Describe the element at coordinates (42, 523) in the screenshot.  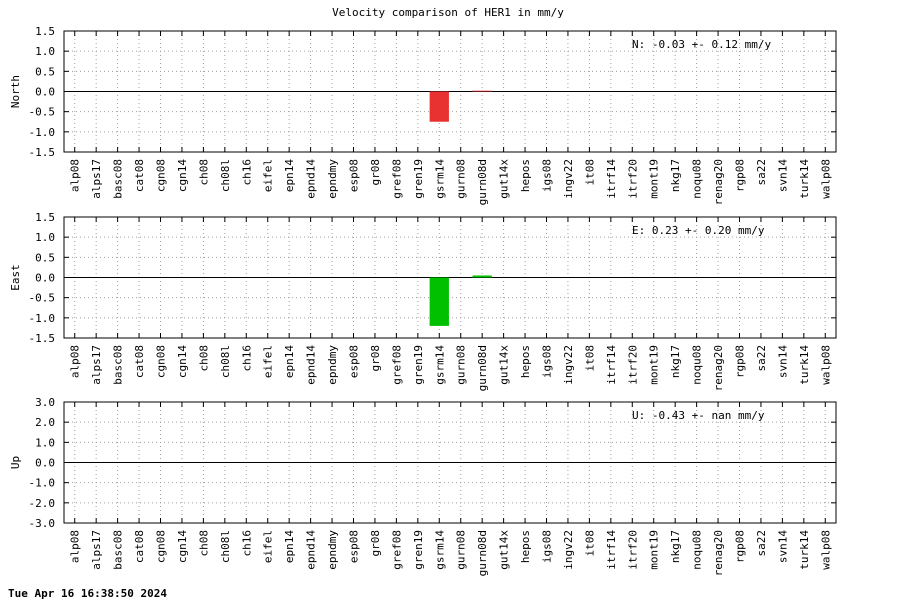
I see `y-tick-label: -3.0` at that location.